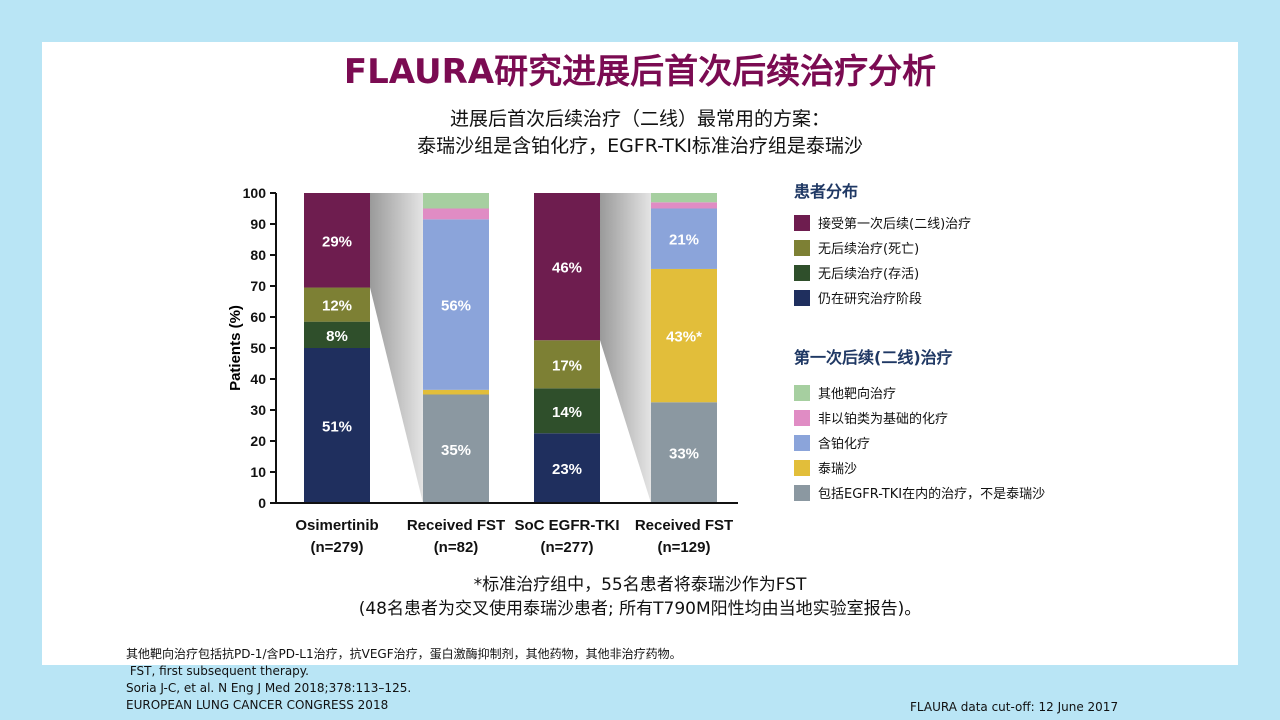  I want to click on legend-label: 包括EGFR-TKI在内的治疗，不是泰瑞沙, so click(932, 494).